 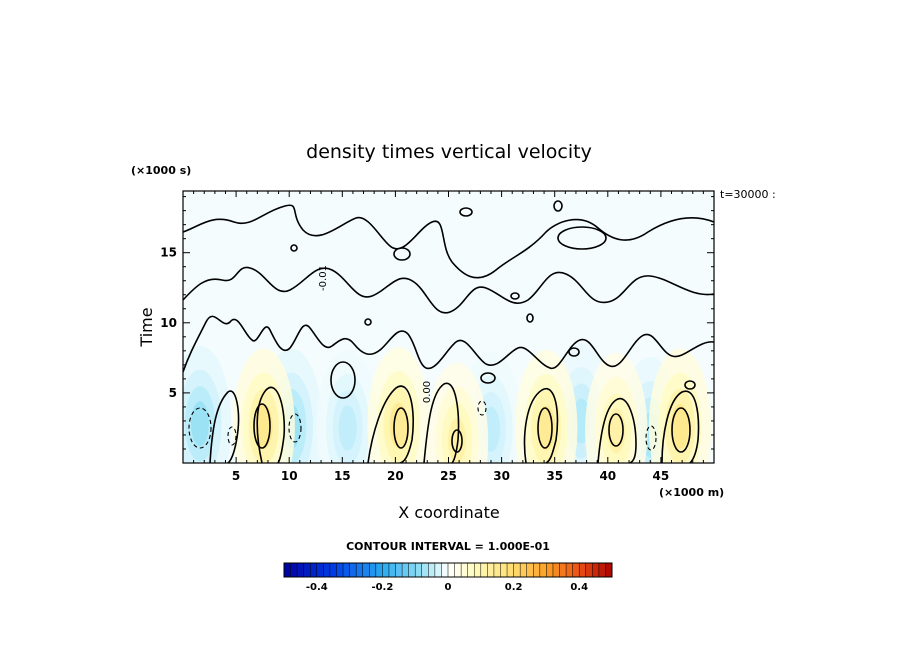 I want to click on colorbar-frame, so click(x=448, y=570).